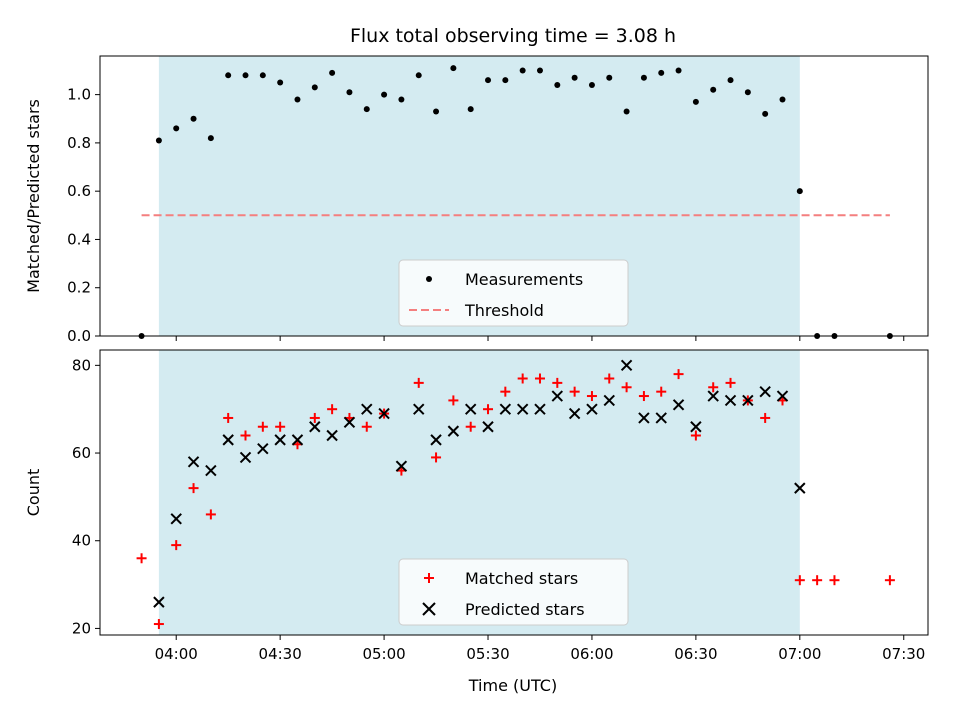 This screenshot has height=720, width=960. What do you see at coordinates (79, 191) in the screenshot?
I see `y-tick-label: 0.6` at bounding box center [79, 191].